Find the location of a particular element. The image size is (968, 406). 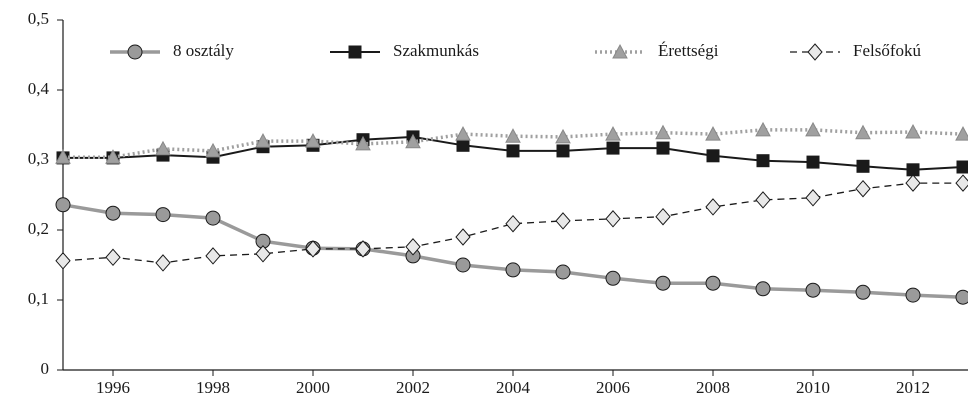

x-tick-label: 2008 is located at coordinates (713, 387).